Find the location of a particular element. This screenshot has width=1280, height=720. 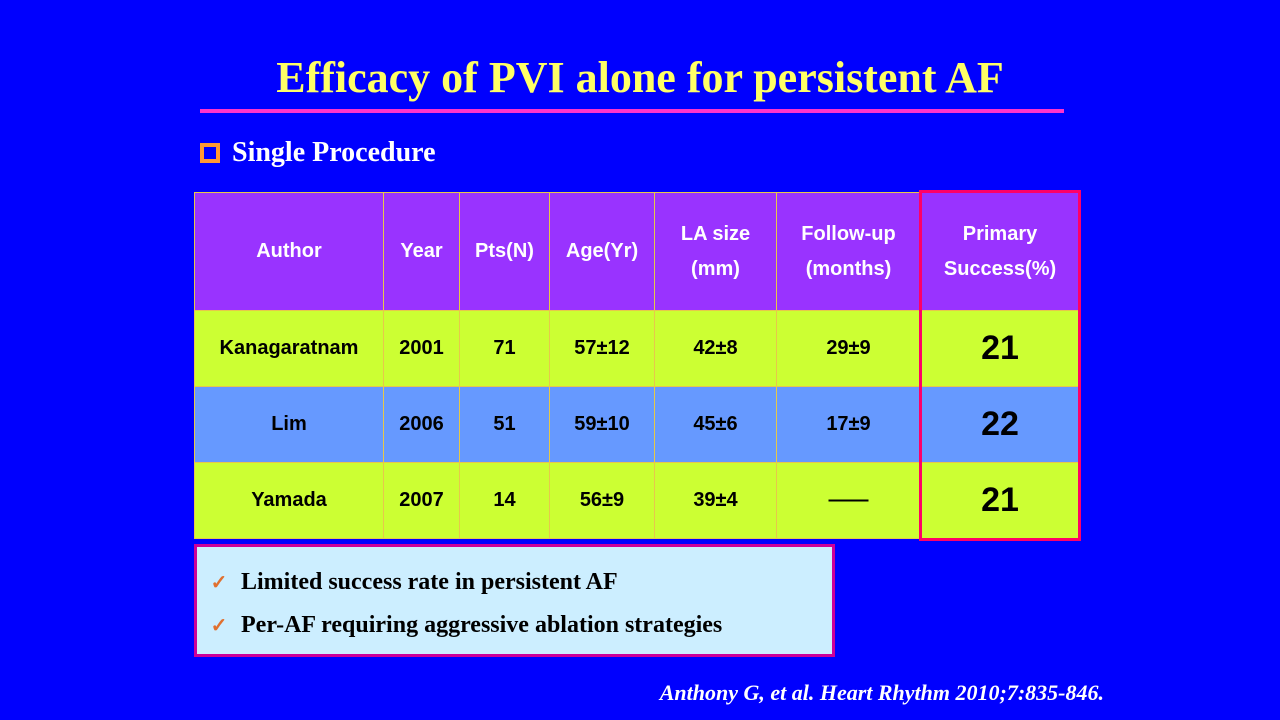

column-header: Year is located at coordinates (421, 251).